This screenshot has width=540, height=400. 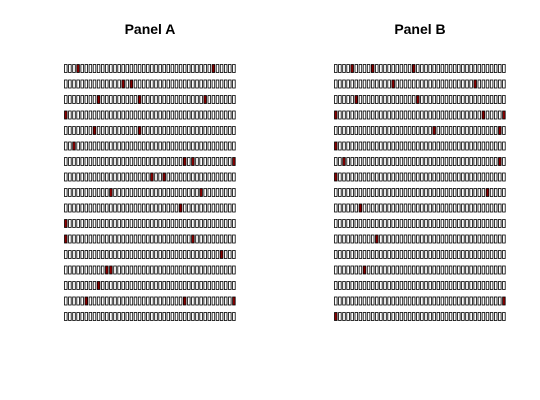 What do you see at coordinates (356, 192) in the screenshot?
I see `panel-b-cell-r8-c5` at bounding box center [356, 192].